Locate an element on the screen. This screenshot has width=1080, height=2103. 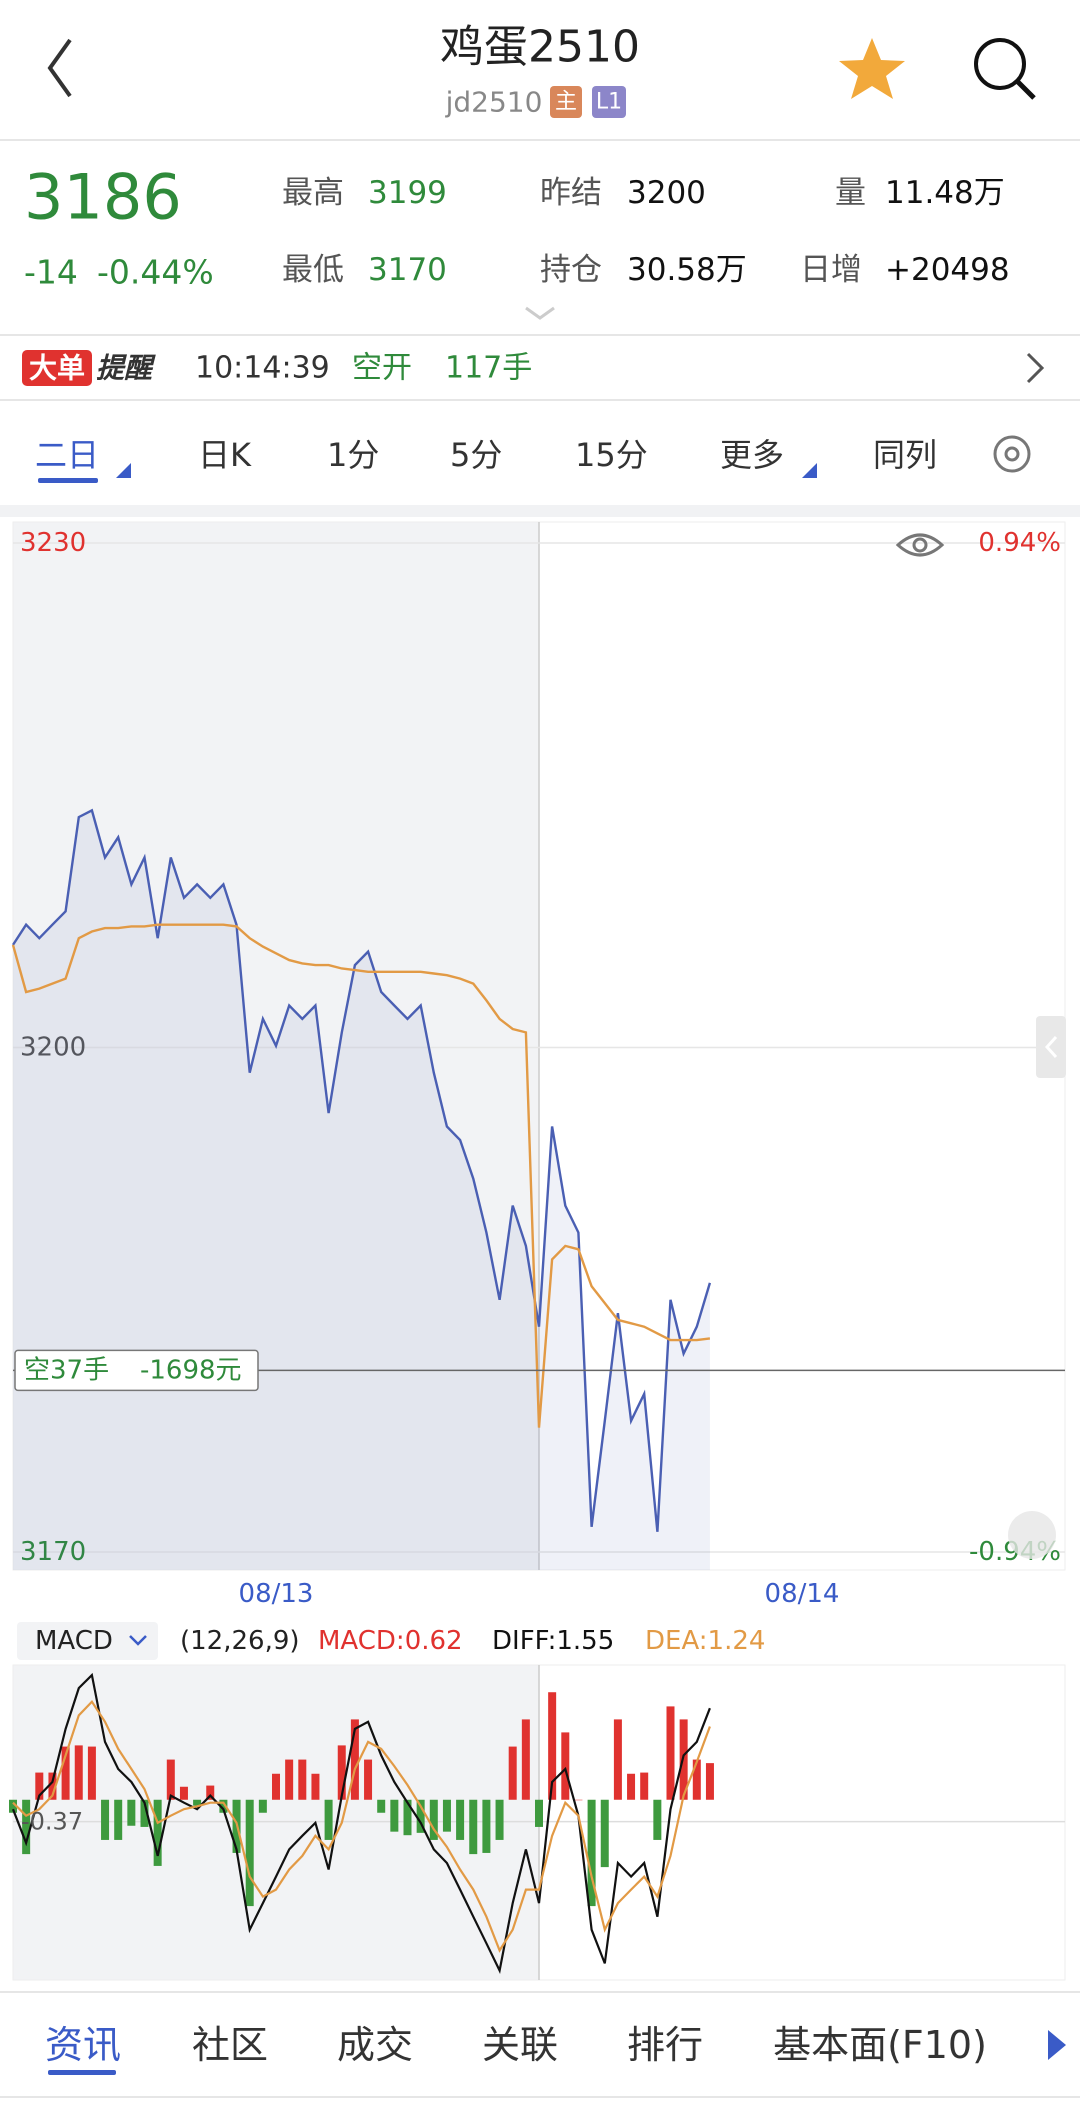
gear-center is located at coordinates (1012, 454).